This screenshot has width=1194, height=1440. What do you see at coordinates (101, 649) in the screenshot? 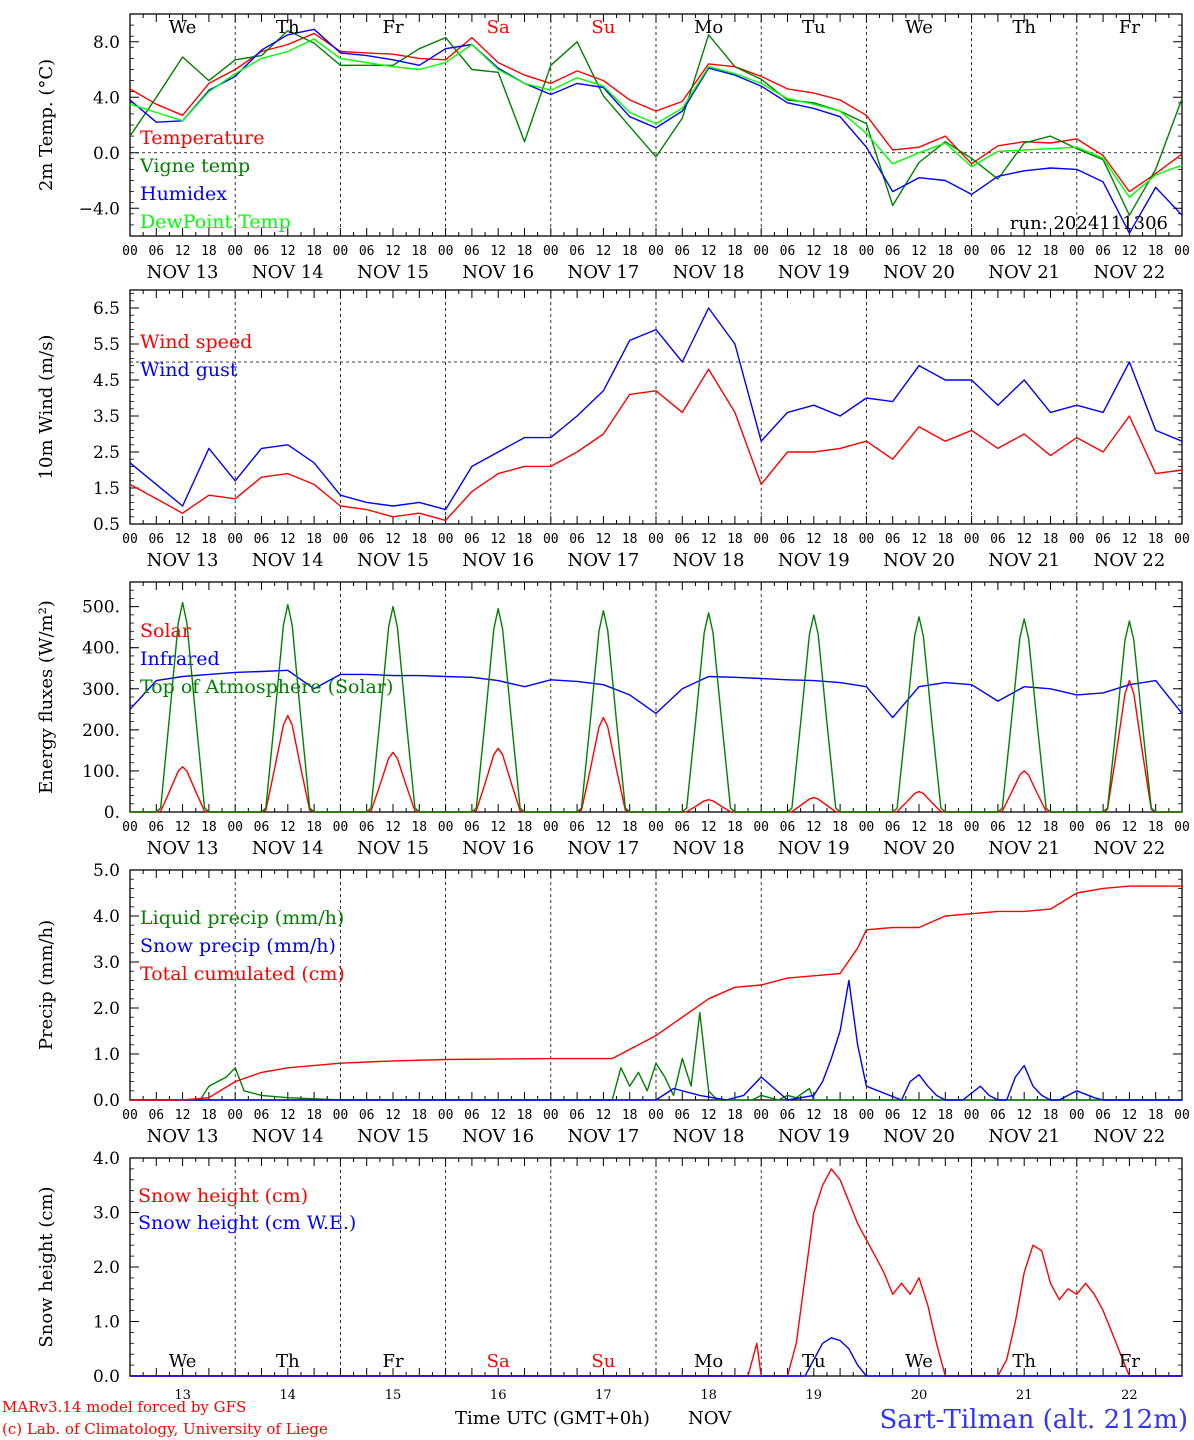
I see `energy-ytick-label: 400.` at bounding box center [101, 649].